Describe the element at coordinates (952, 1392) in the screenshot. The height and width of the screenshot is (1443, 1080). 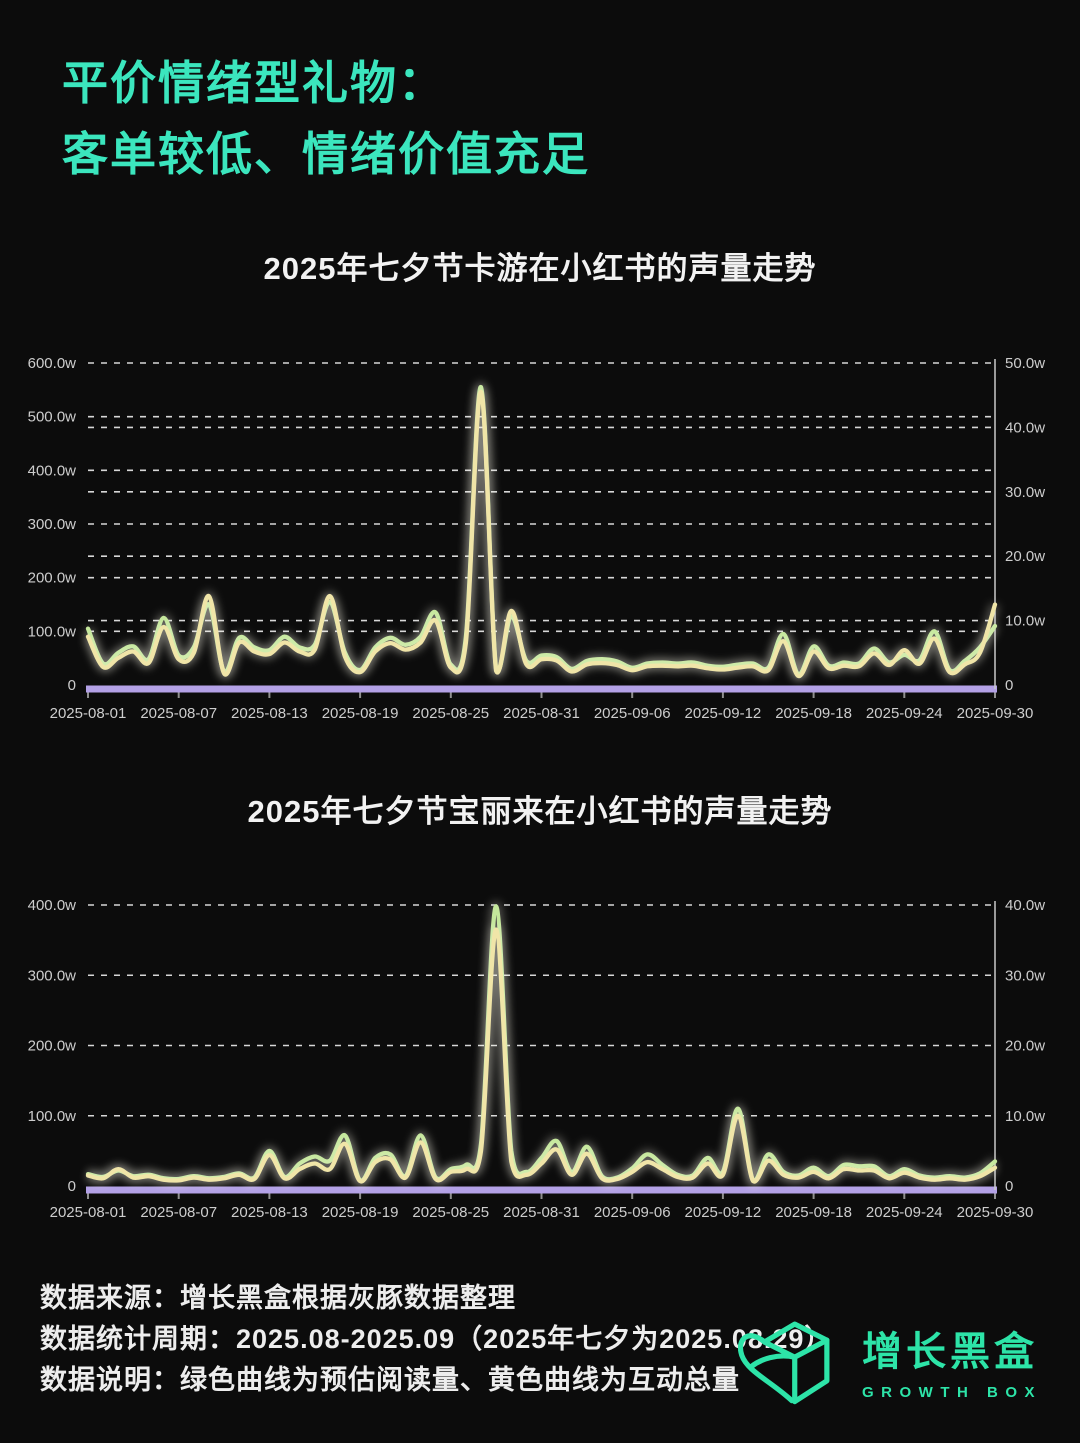
I see `logo-name-en: GROWTH BOX` at that location.